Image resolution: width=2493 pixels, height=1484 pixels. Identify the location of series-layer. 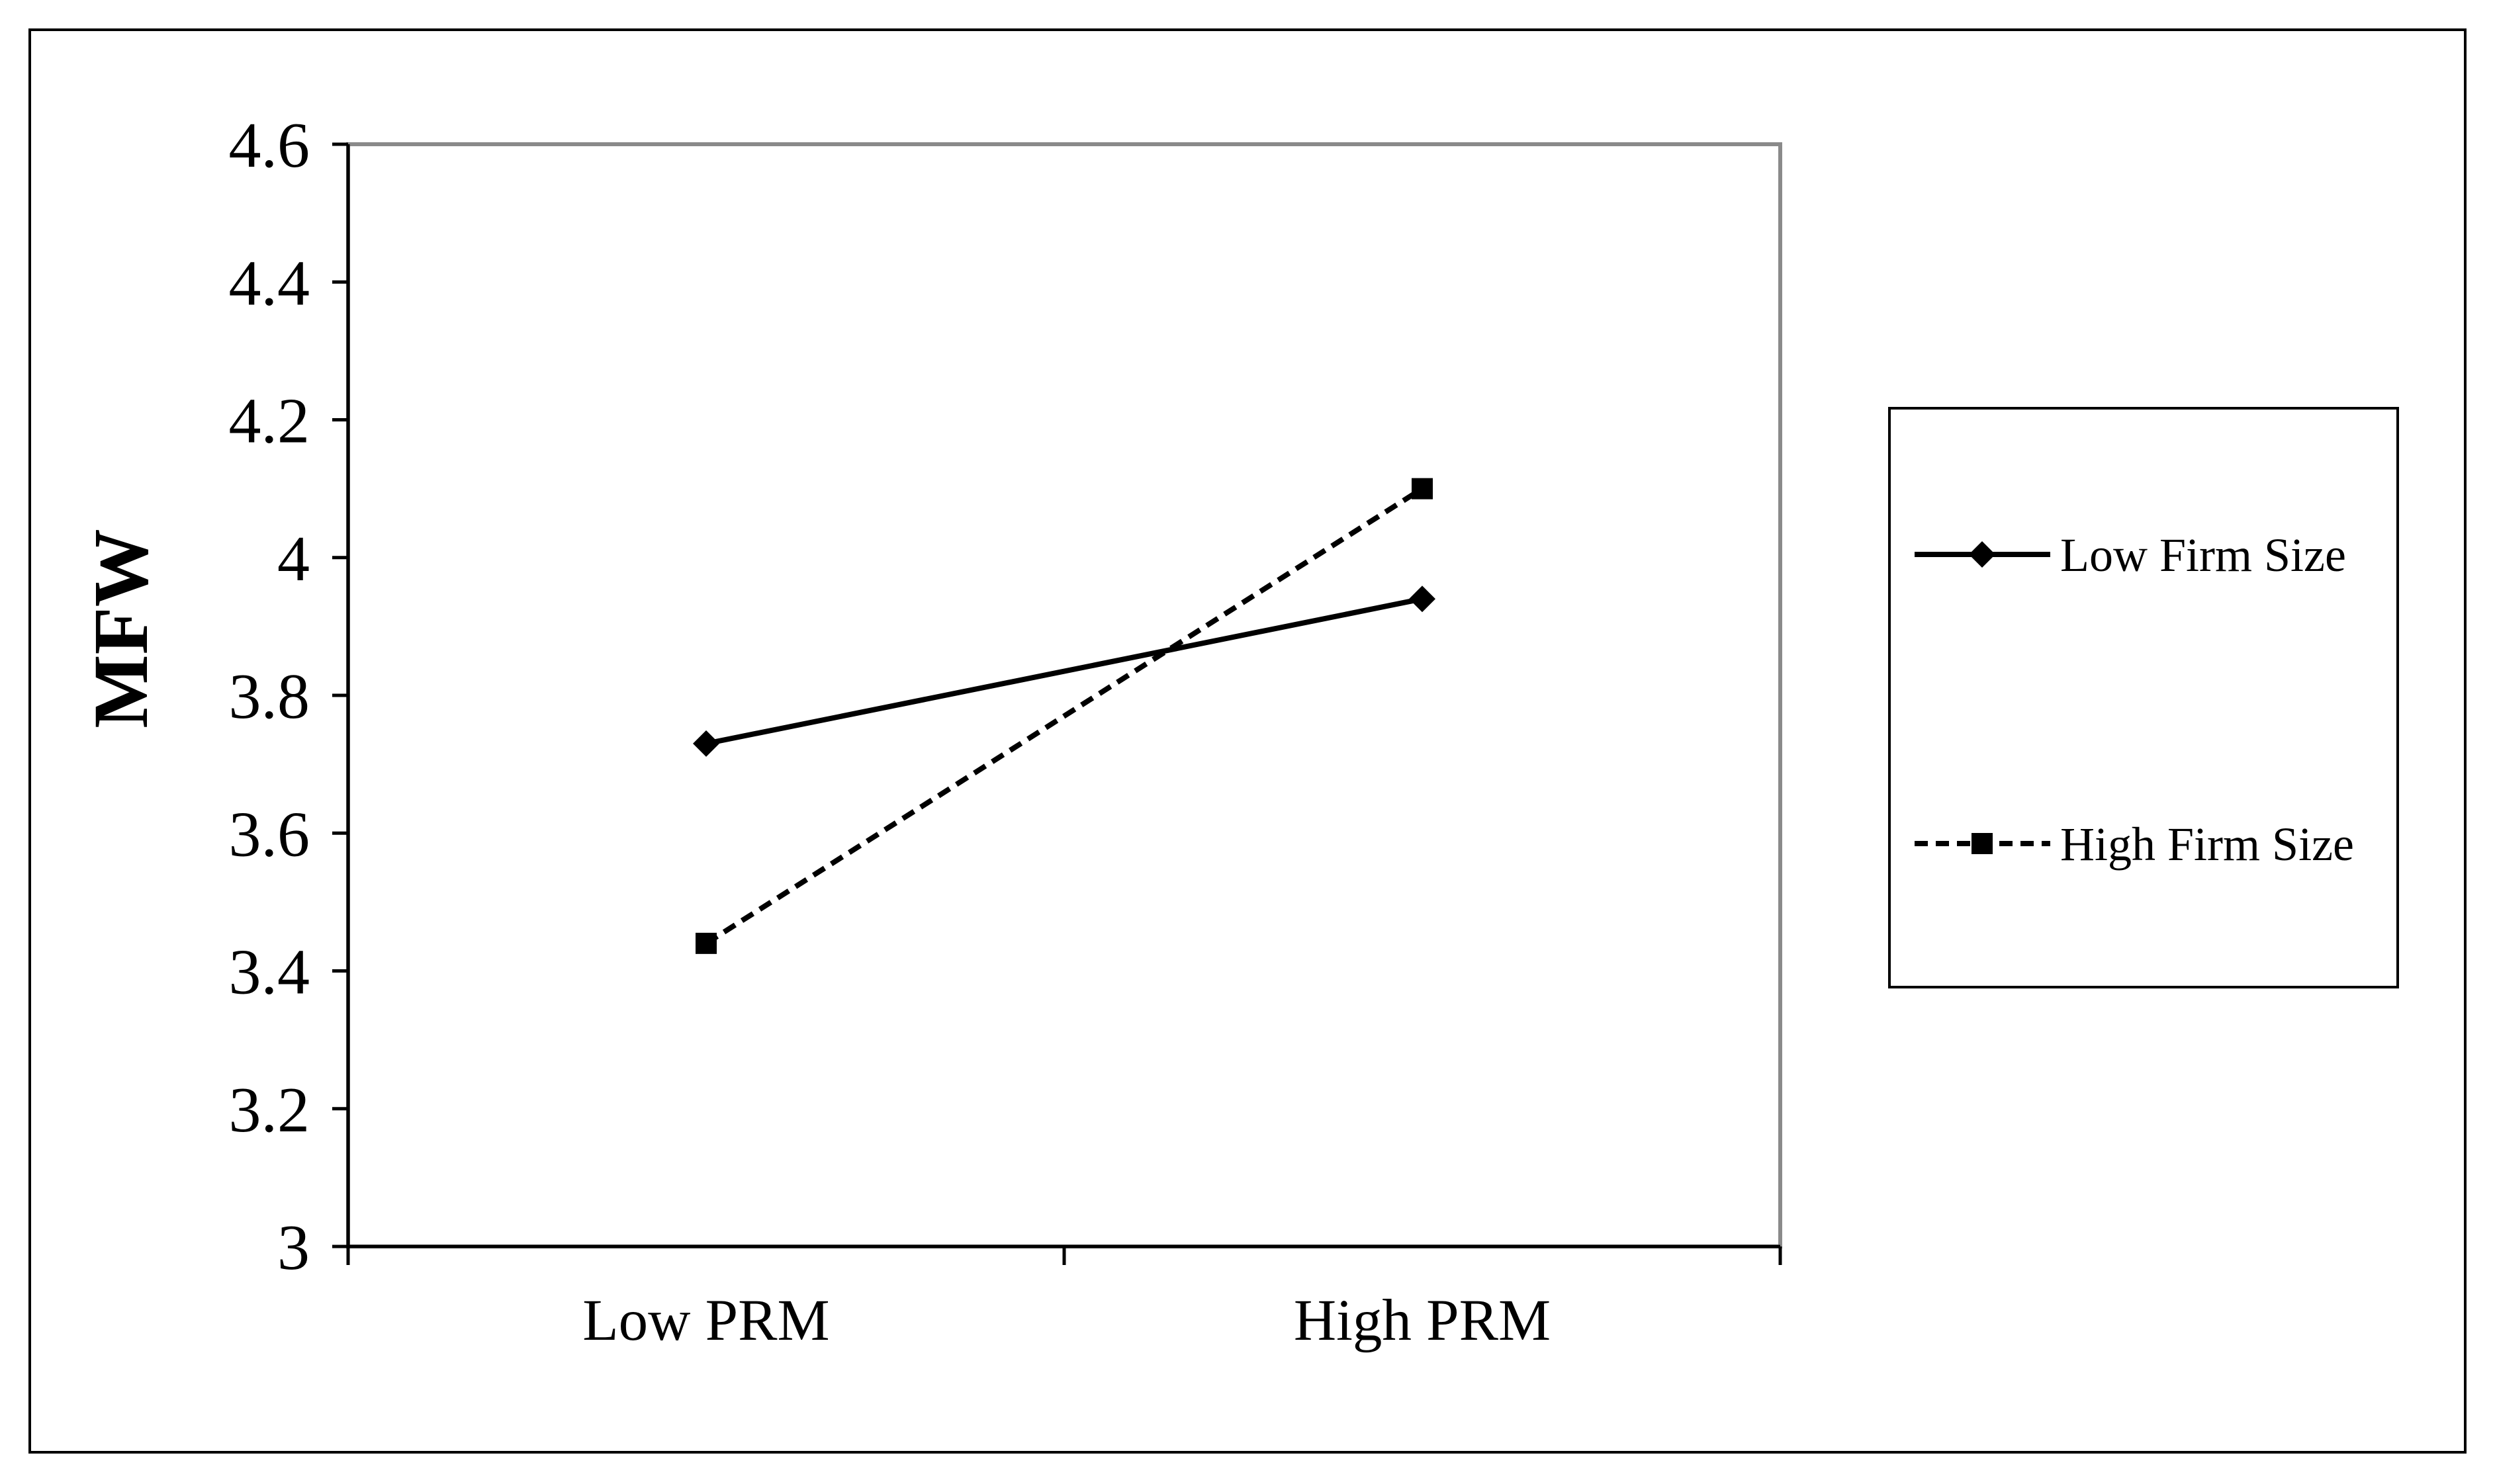
(1064, 716).